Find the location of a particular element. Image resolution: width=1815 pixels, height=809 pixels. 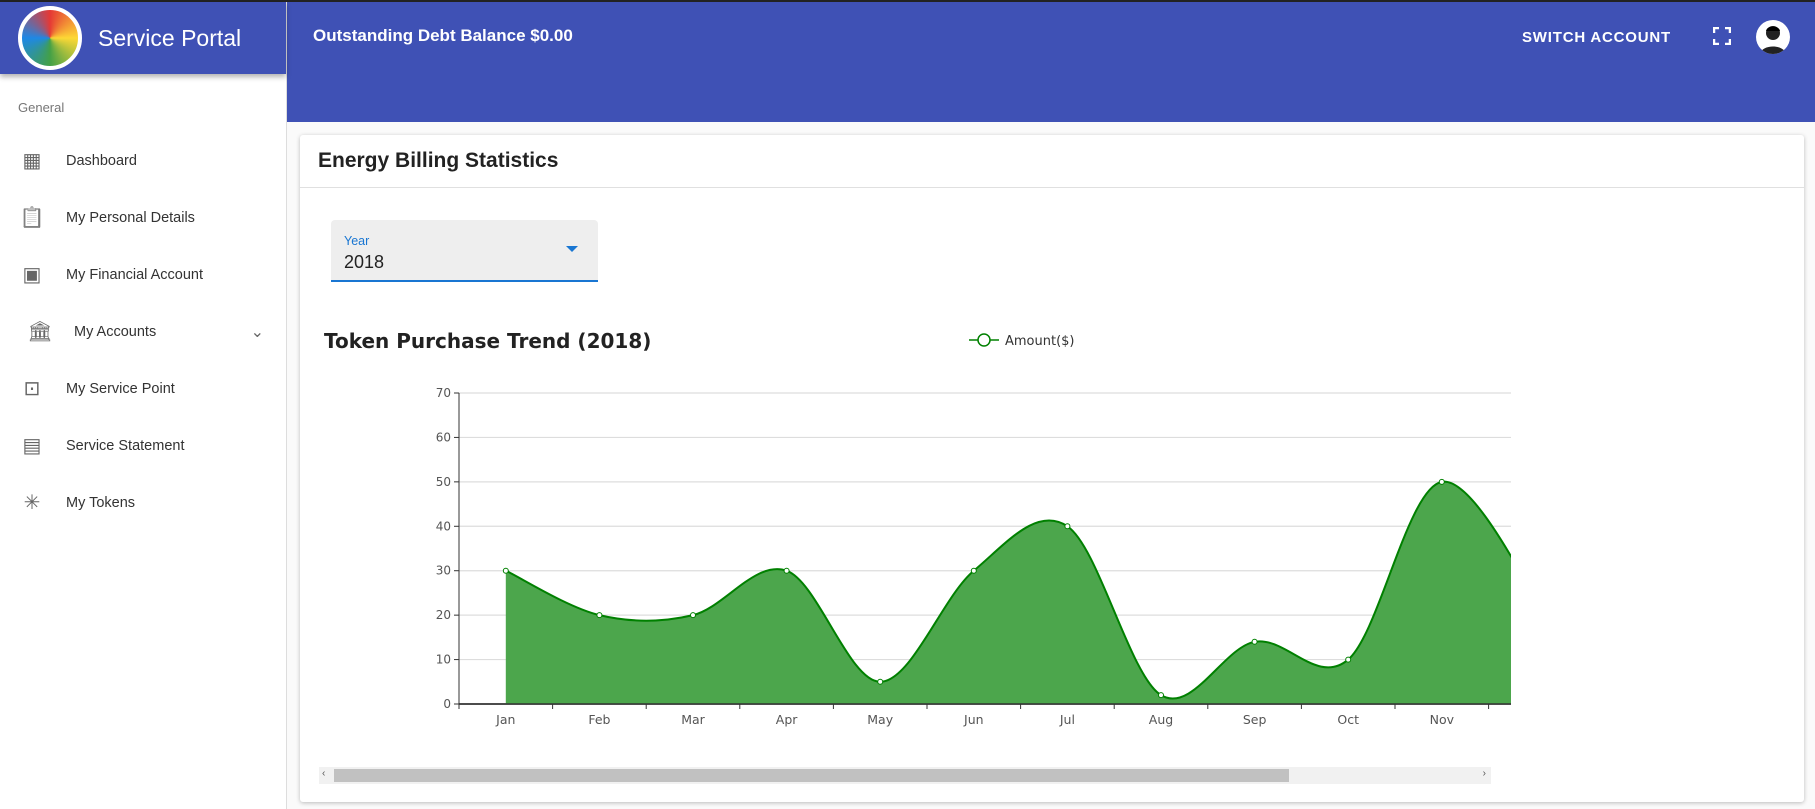

y-tick-label: 50 is located at coordinates (443, 482).